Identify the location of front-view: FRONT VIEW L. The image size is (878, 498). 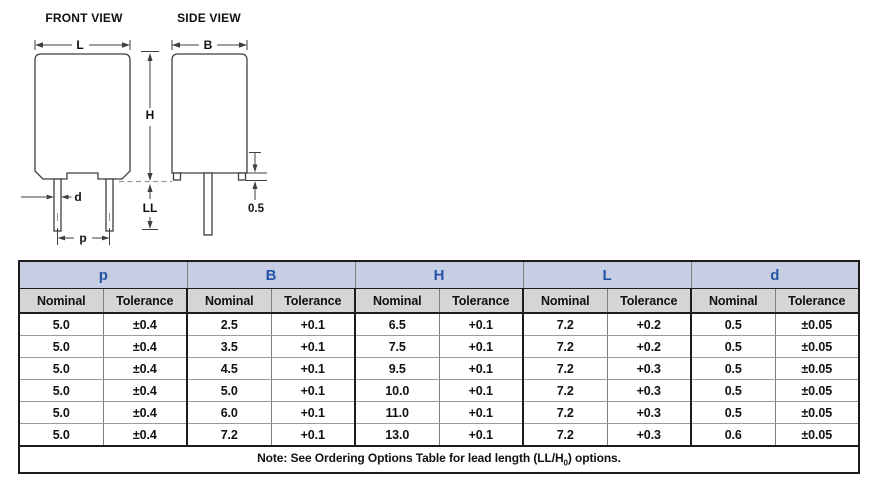
(76, 128).